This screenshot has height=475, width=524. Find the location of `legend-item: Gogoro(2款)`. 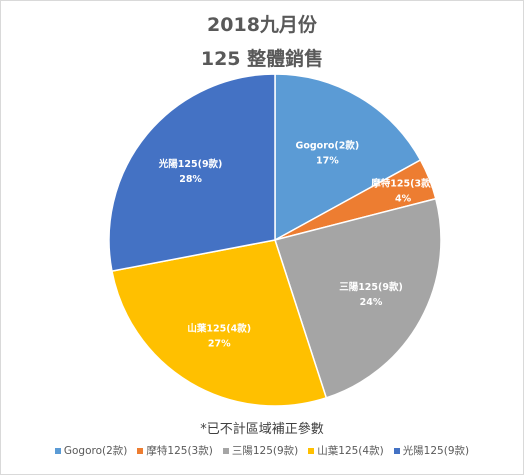

legend-item: Gogoro(2款) is located at coordinates (91, 450).